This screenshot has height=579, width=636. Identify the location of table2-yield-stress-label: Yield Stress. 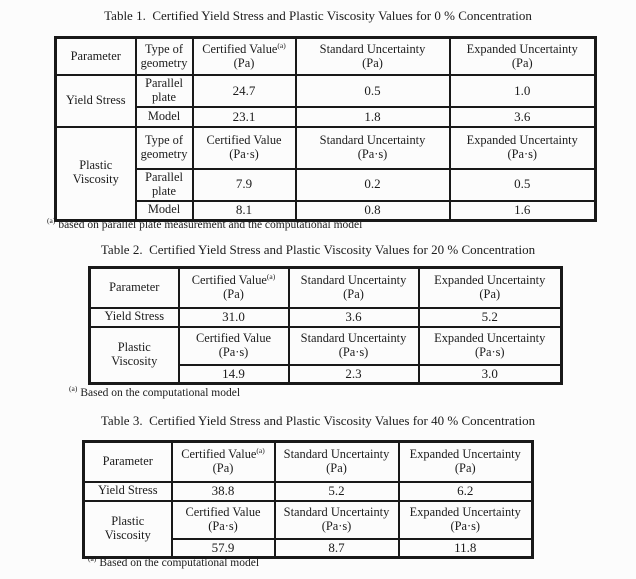
(134, 317).